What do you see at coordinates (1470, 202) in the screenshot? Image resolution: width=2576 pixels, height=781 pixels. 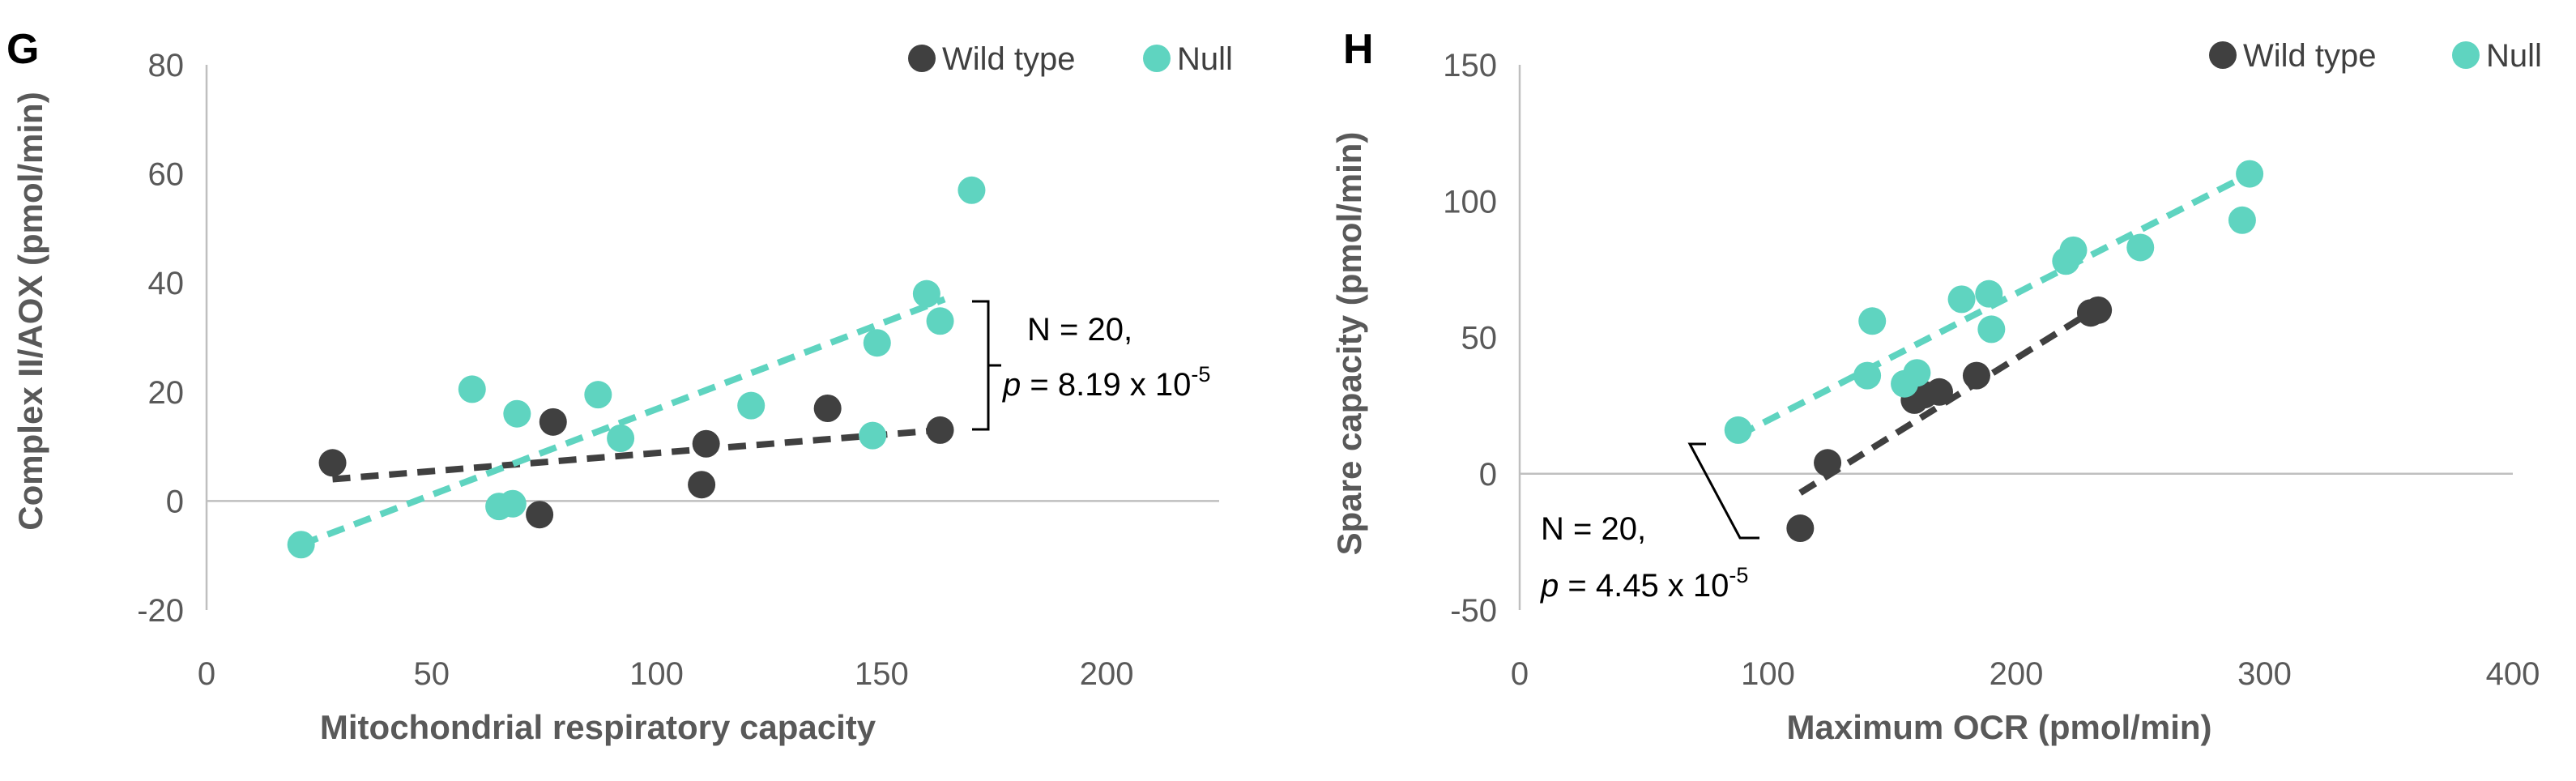 I see `h-y-tick-label: 100` at bounding box center [1470, 202].